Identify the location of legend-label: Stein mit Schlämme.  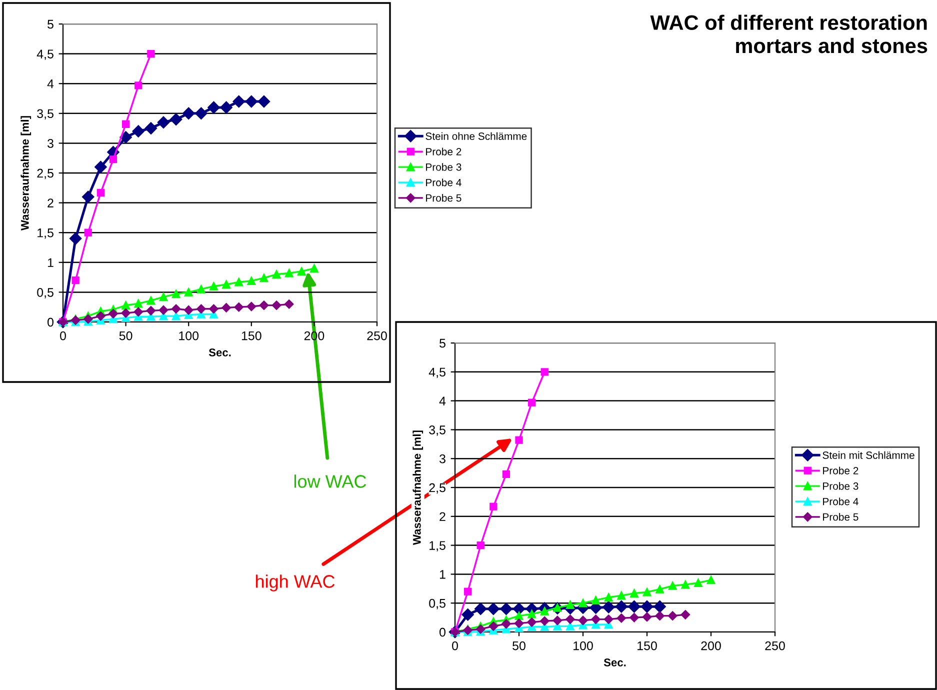
(868, 455).